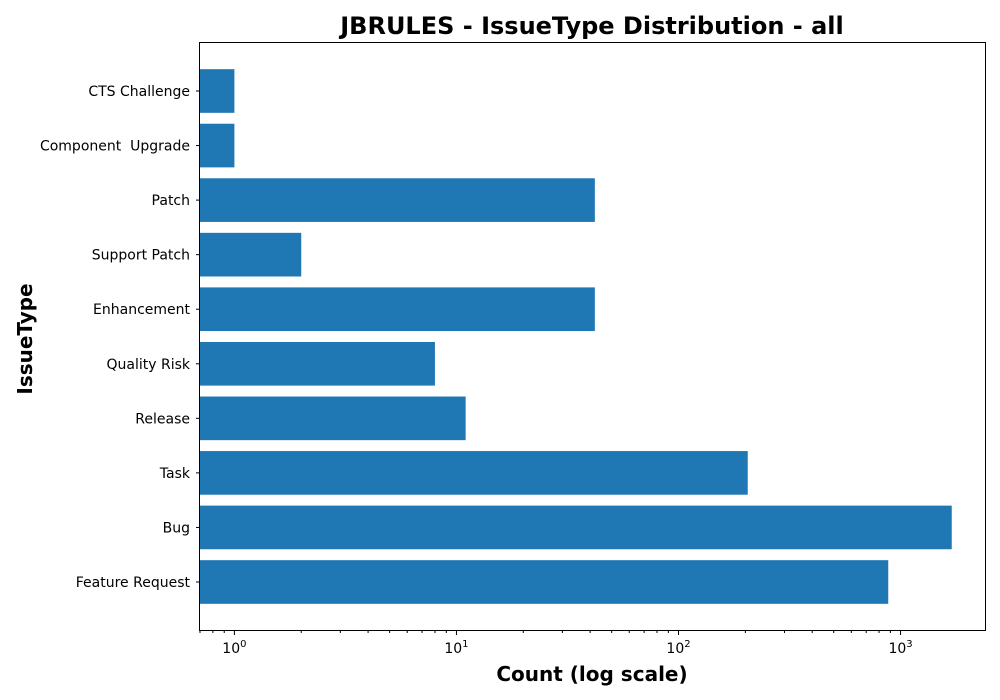 This screenshot has width=1000, height=700. What do you see at coordinates (217, 145) in the screenshot?
I see `bar-component-upgrade` at bounding box center [217, 145].